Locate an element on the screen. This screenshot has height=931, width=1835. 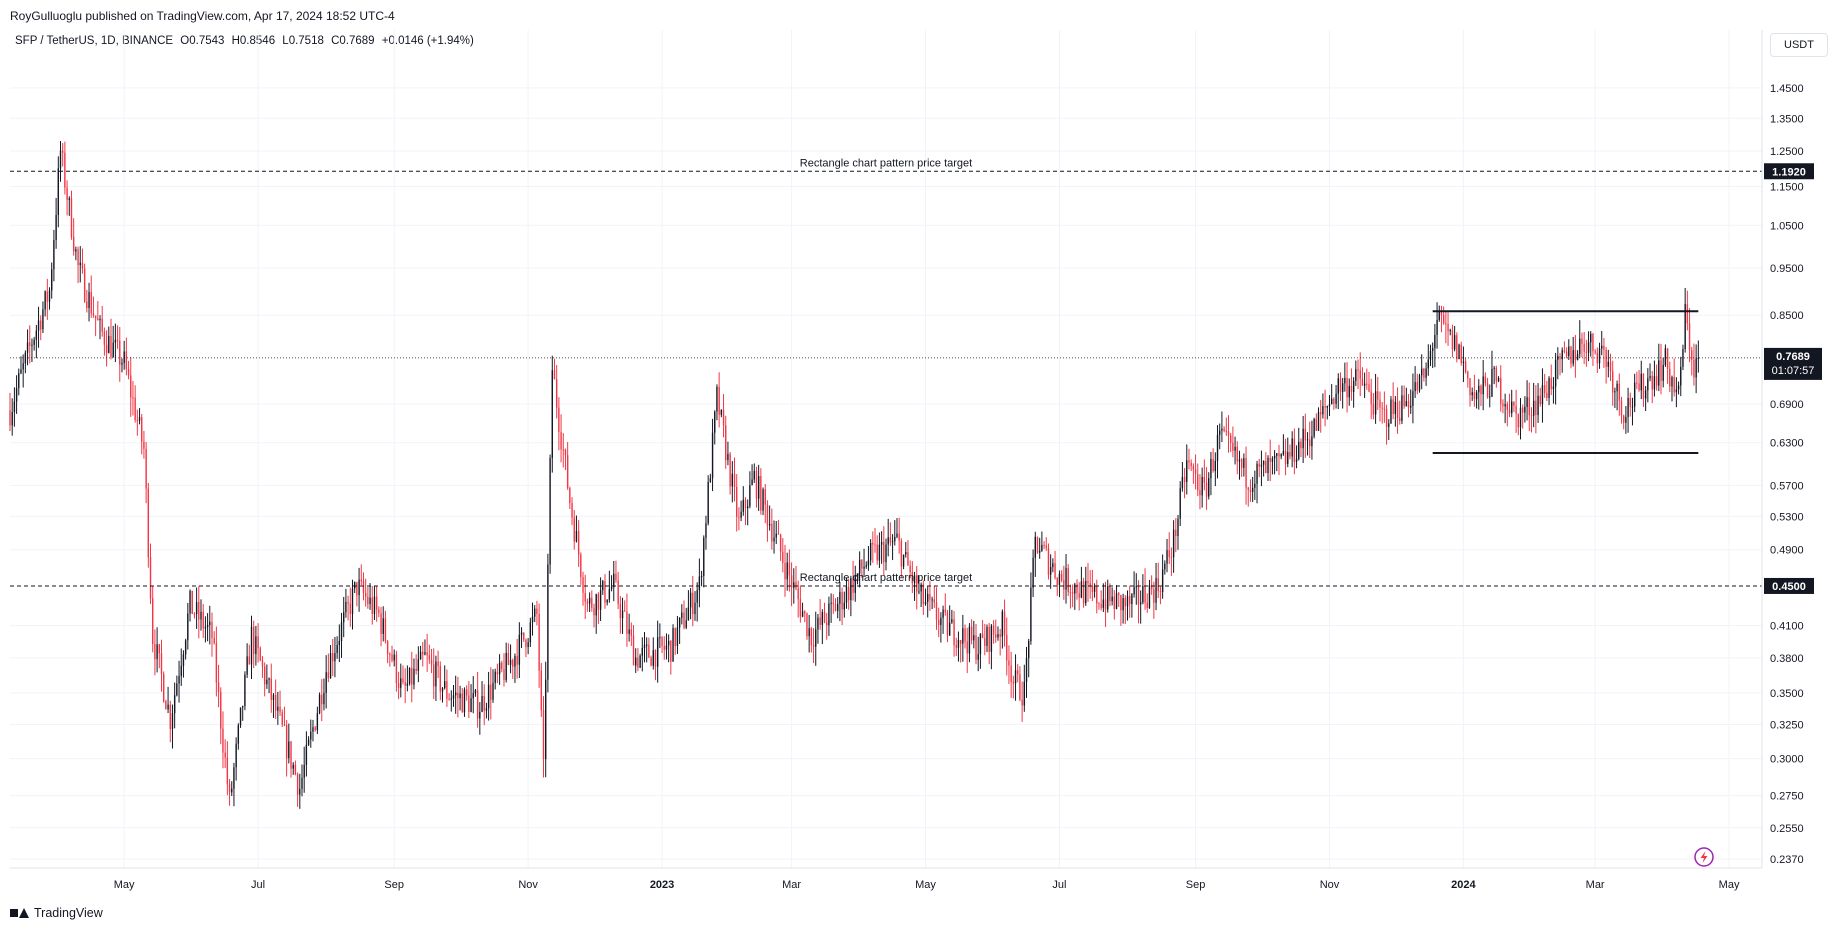
symbol-name: SFP / TetherUS, 1D, BINANCE is located at coordinates (94, 41).